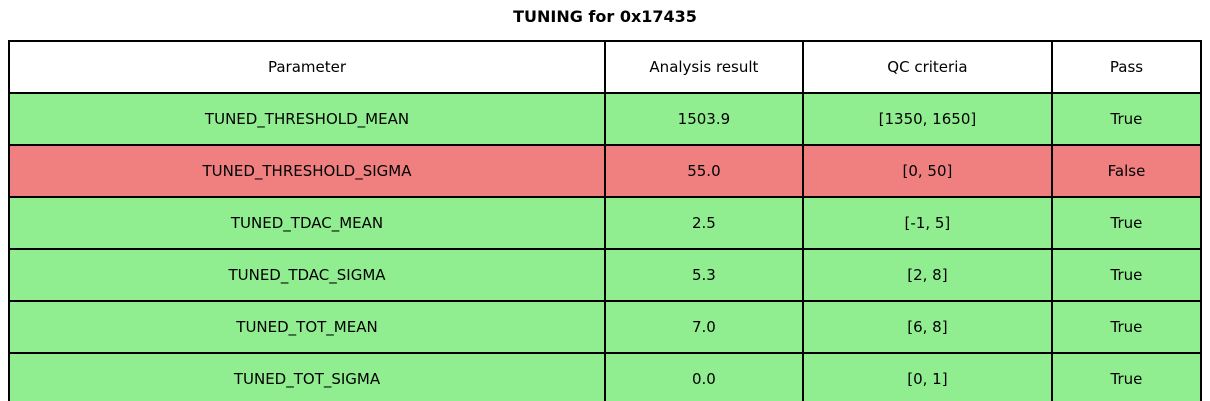  What do you see at coordinates (307, 275) in the screenshot?
I see `cell-parameter: TUNED_TDAC_SIGMA` at bounding box center [307, 275].